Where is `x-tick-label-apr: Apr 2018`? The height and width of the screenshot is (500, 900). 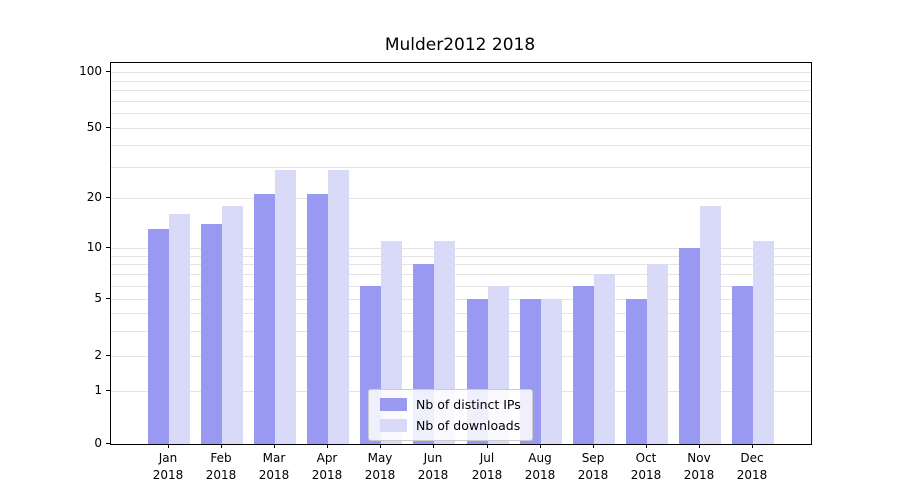
x-tick-label-apr: Apr 2018 is located at coordinates (327, 467).